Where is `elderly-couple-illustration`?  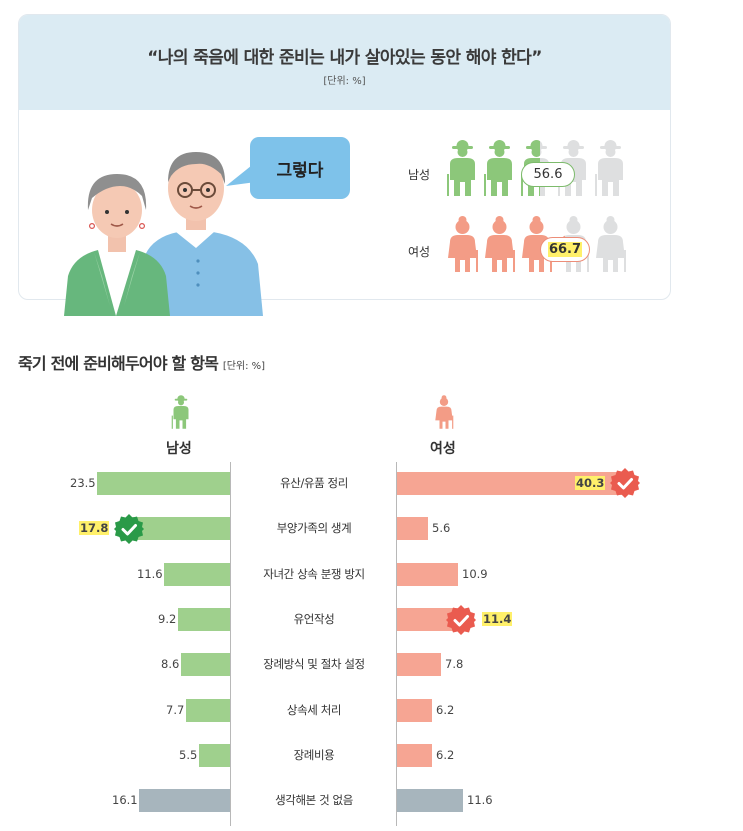 elderly-couple-illustration is located at coordinates (163, 234).